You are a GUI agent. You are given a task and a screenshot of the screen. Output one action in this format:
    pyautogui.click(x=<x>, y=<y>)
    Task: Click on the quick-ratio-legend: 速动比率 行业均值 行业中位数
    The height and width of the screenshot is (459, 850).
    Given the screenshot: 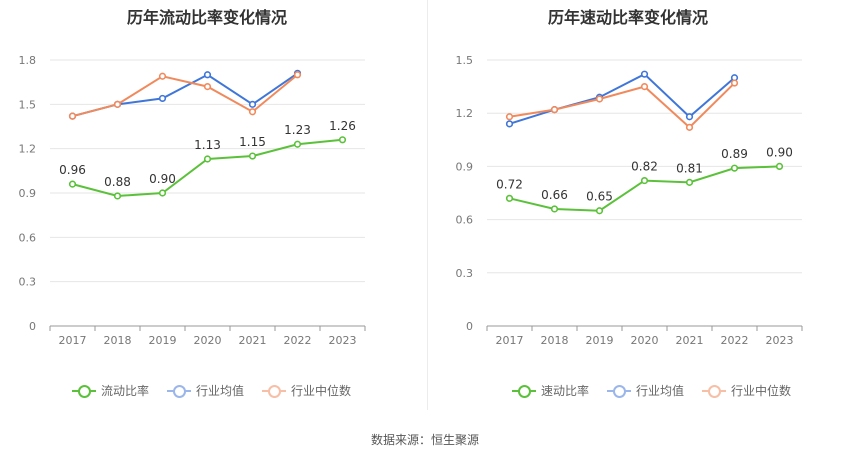 What is the action you would take?
    pyautogui.click(x=651, y=390)
    